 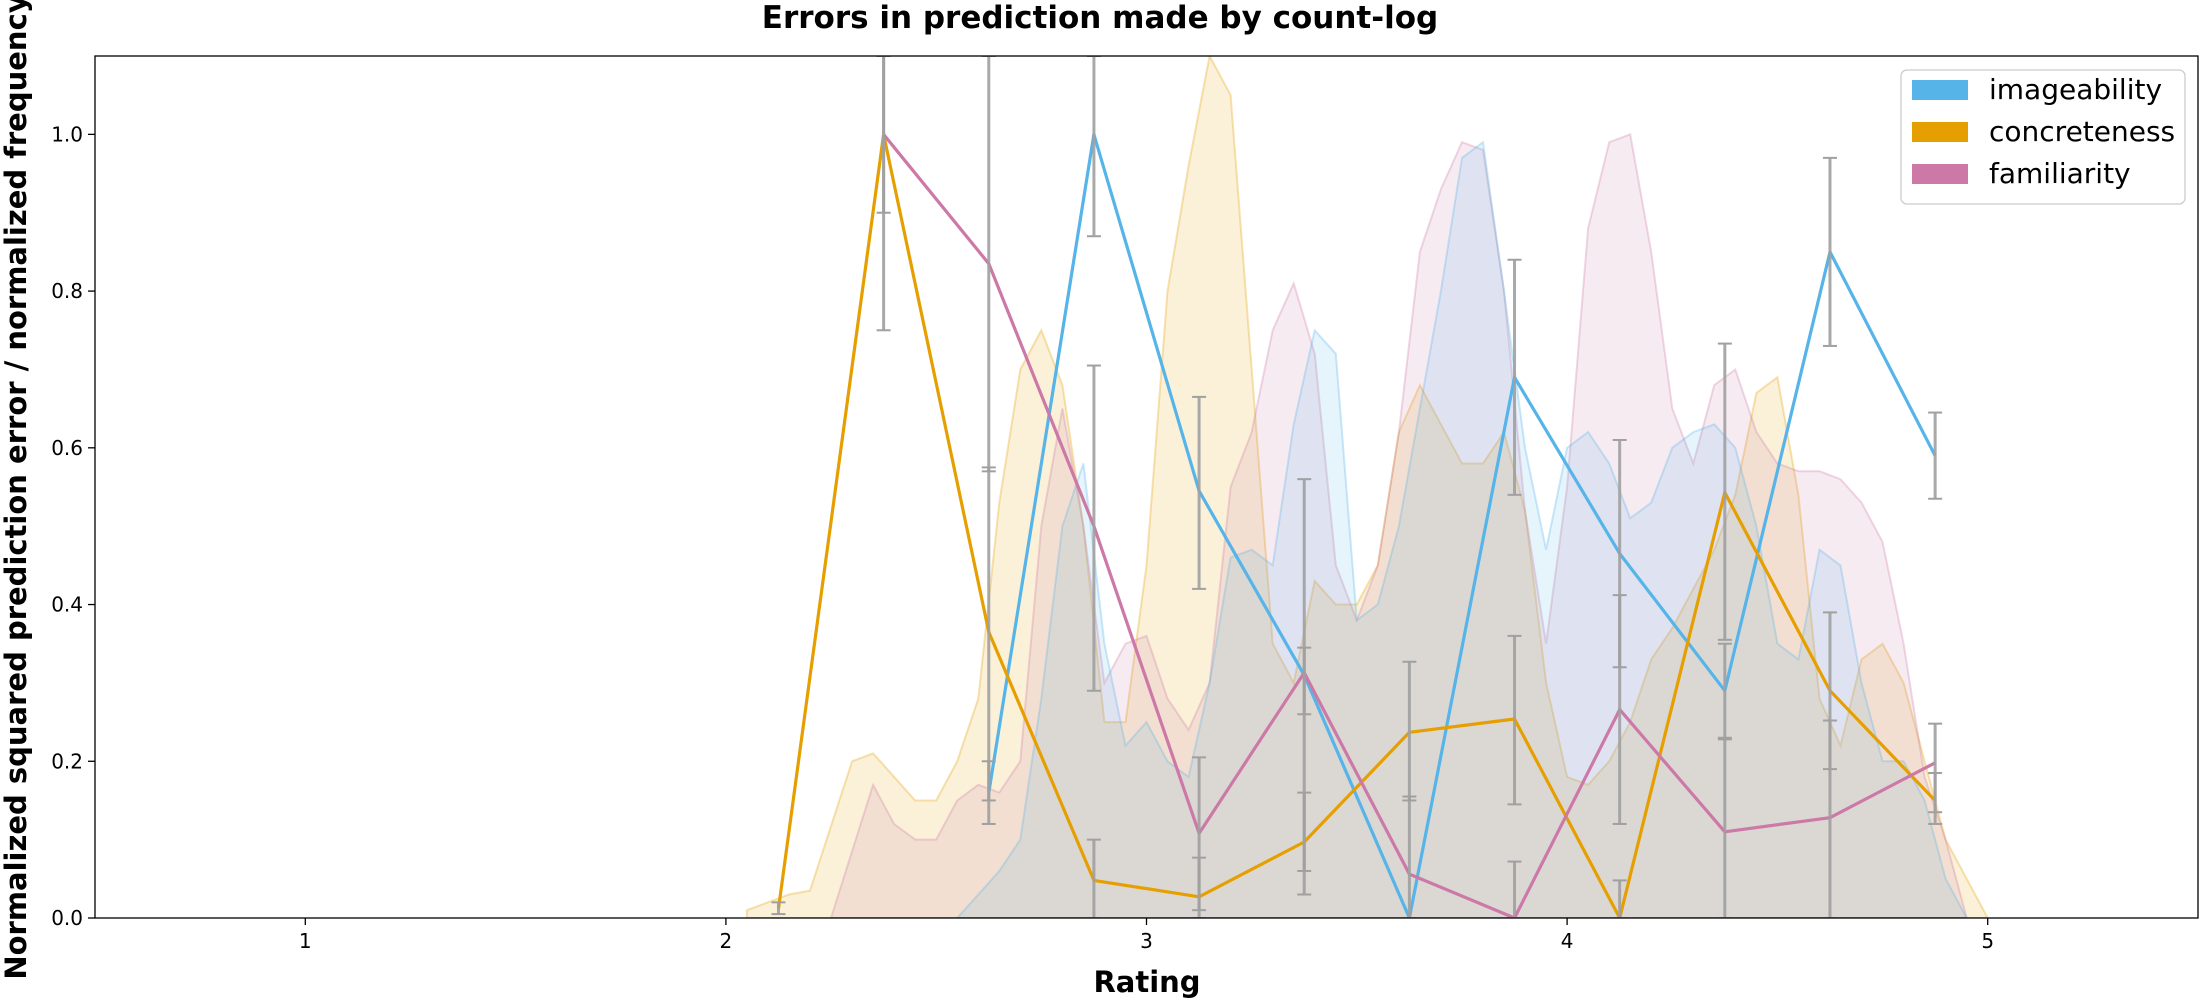 I want to click on x-tick-label: 1, so click(x=305, y=941).